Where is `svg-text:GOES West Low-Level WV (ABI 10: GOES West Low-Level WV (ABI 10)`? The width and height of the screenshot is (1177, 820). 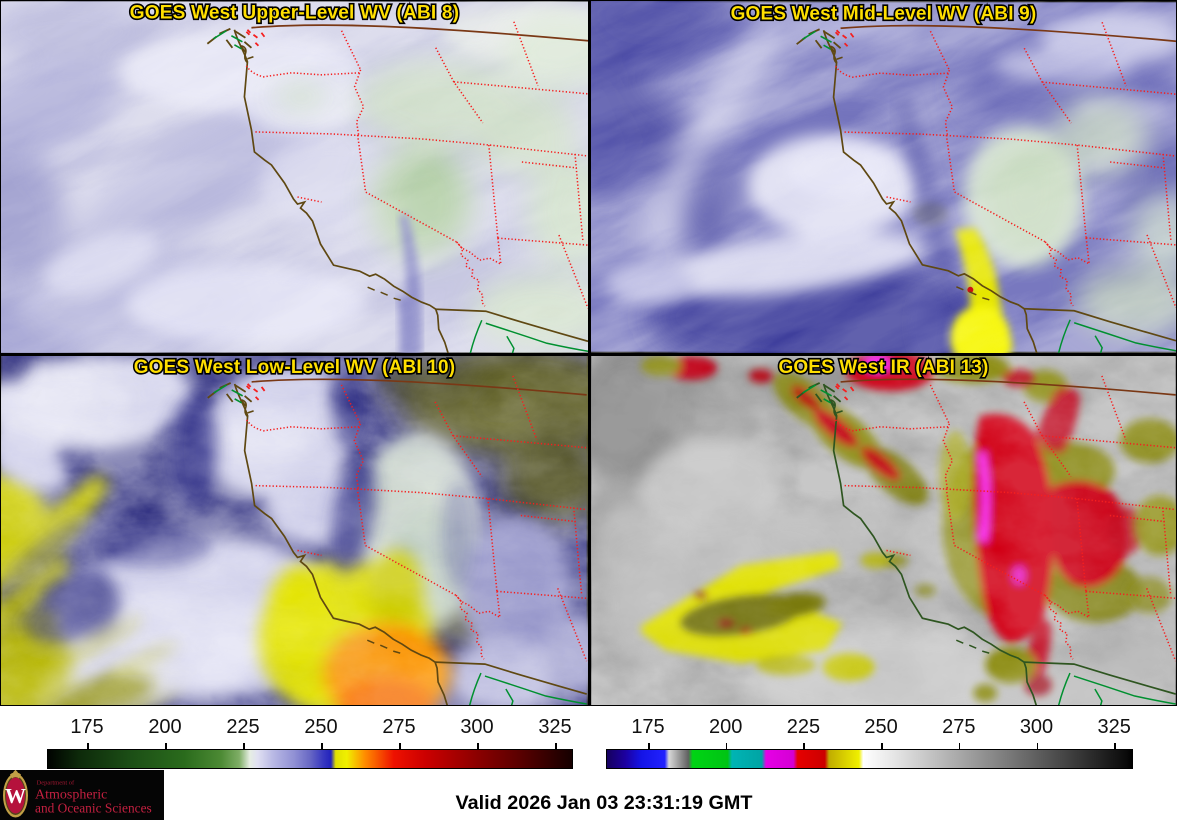 svg-text:GOES West Low-Level WV (ABI 10: GOES West Low-Level WV (ABI 10) is located at coordinates (295, 367).